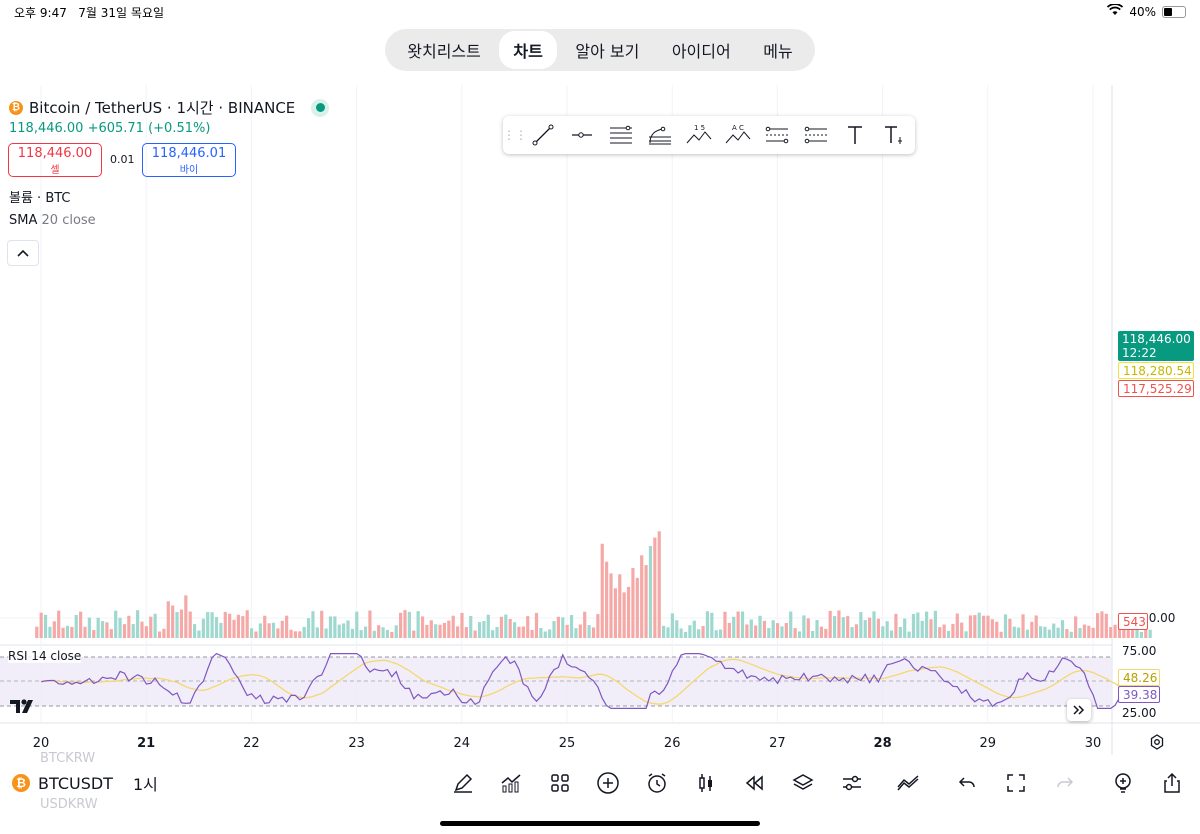  What do you see at coordinates (1065, 783) in the screenshot?
I see `redo-button` at bounding box center [1065, 783].